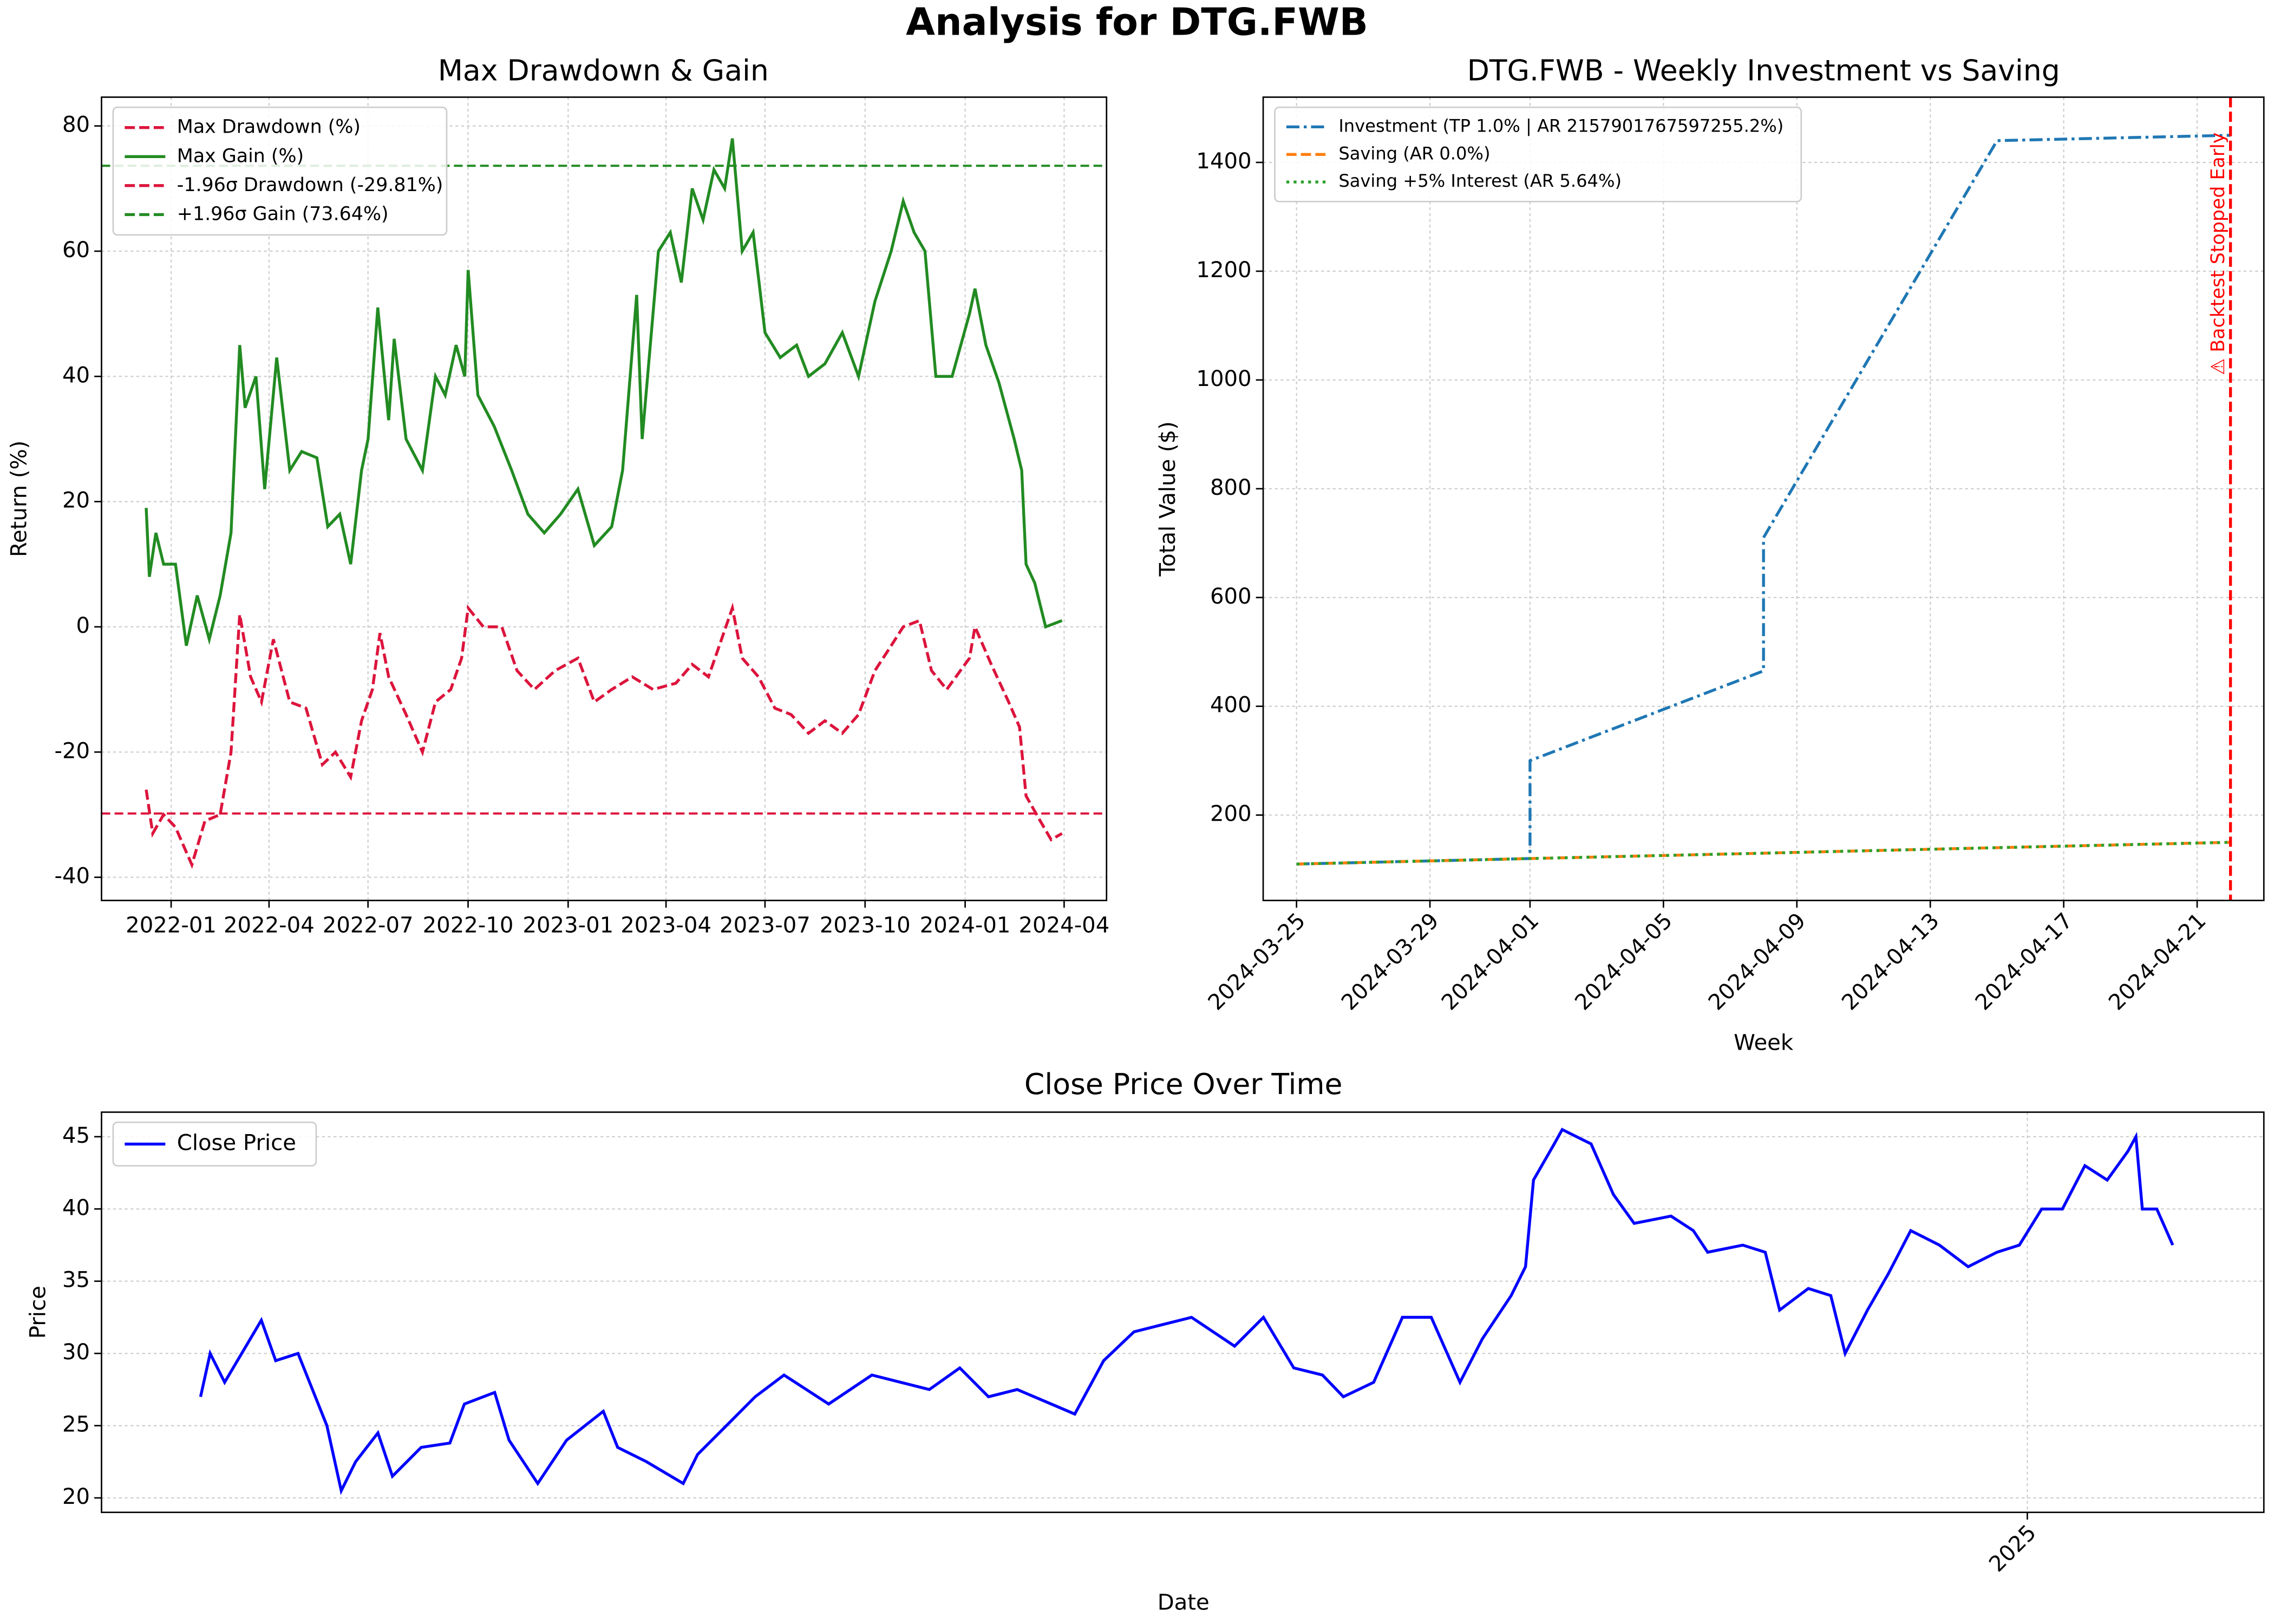  Describe the element at coordinates (76, 1280) in the screenshot. I see `y-tick-label: 35` at that location.